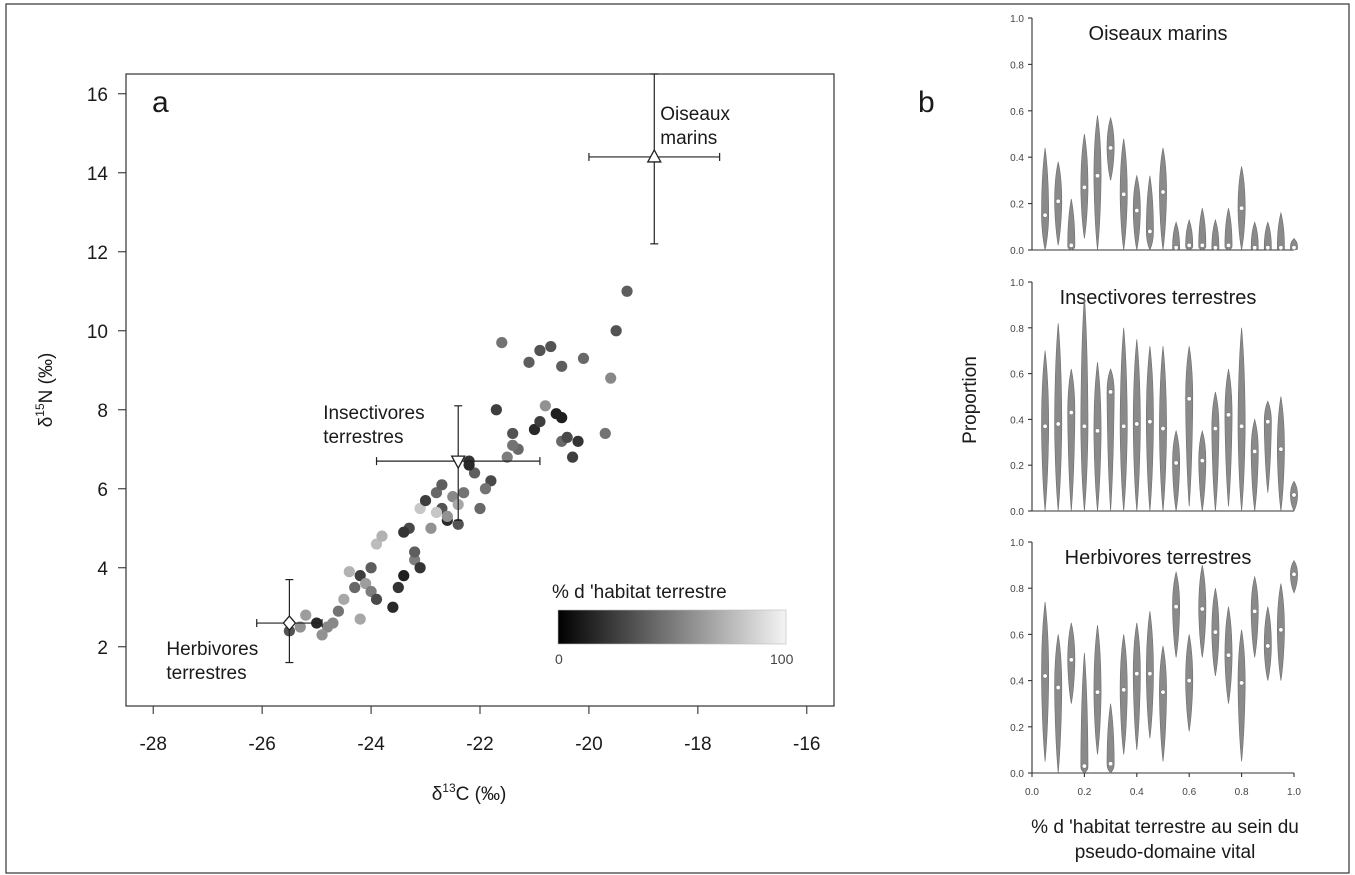 This screenshot has height=875, width=1355. What do you see at coordinates (106, 372) in the screenshot?
I see `y-axis-a: 2 4 6 8 10 12 14 16` at bounding box center [106, 372].